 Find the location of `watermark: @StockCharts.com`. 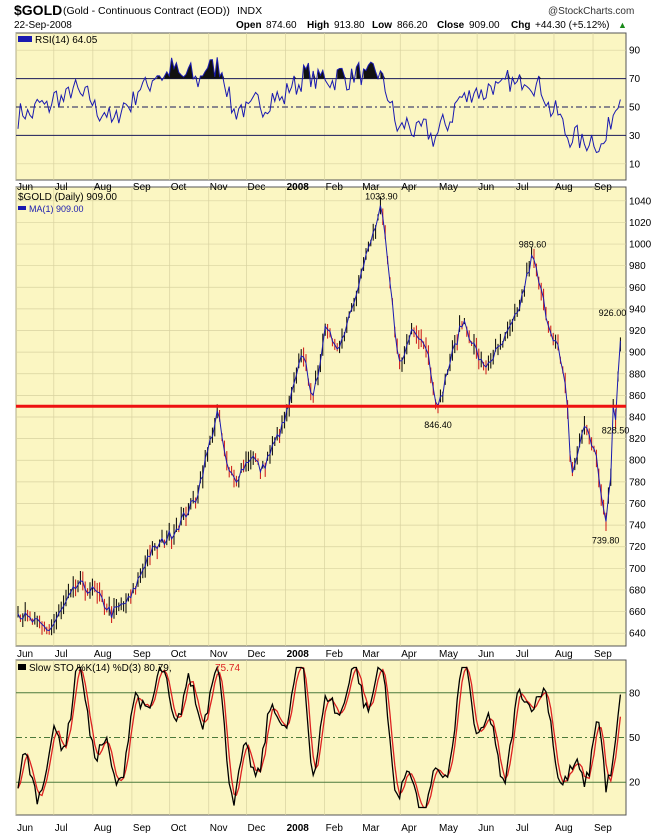

watermark: @StockCharts.com is located at coordinates (591, 11).